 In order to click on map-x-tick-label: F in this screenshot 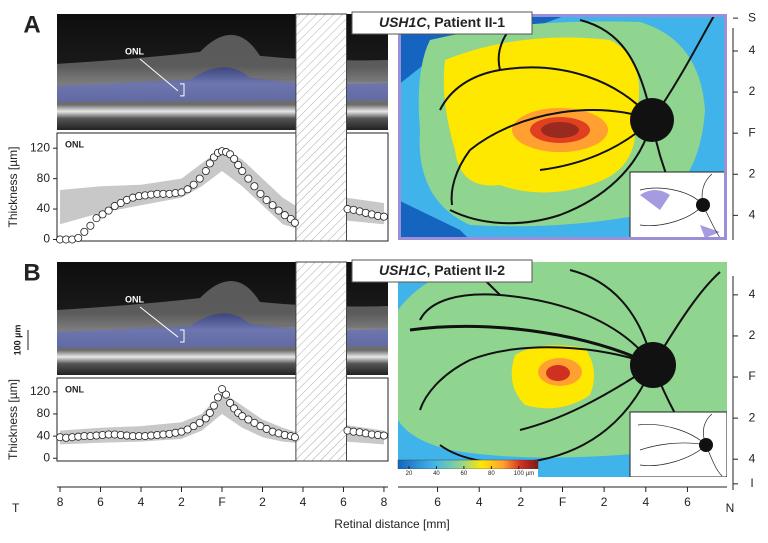, I will do `click(562, 502)`.